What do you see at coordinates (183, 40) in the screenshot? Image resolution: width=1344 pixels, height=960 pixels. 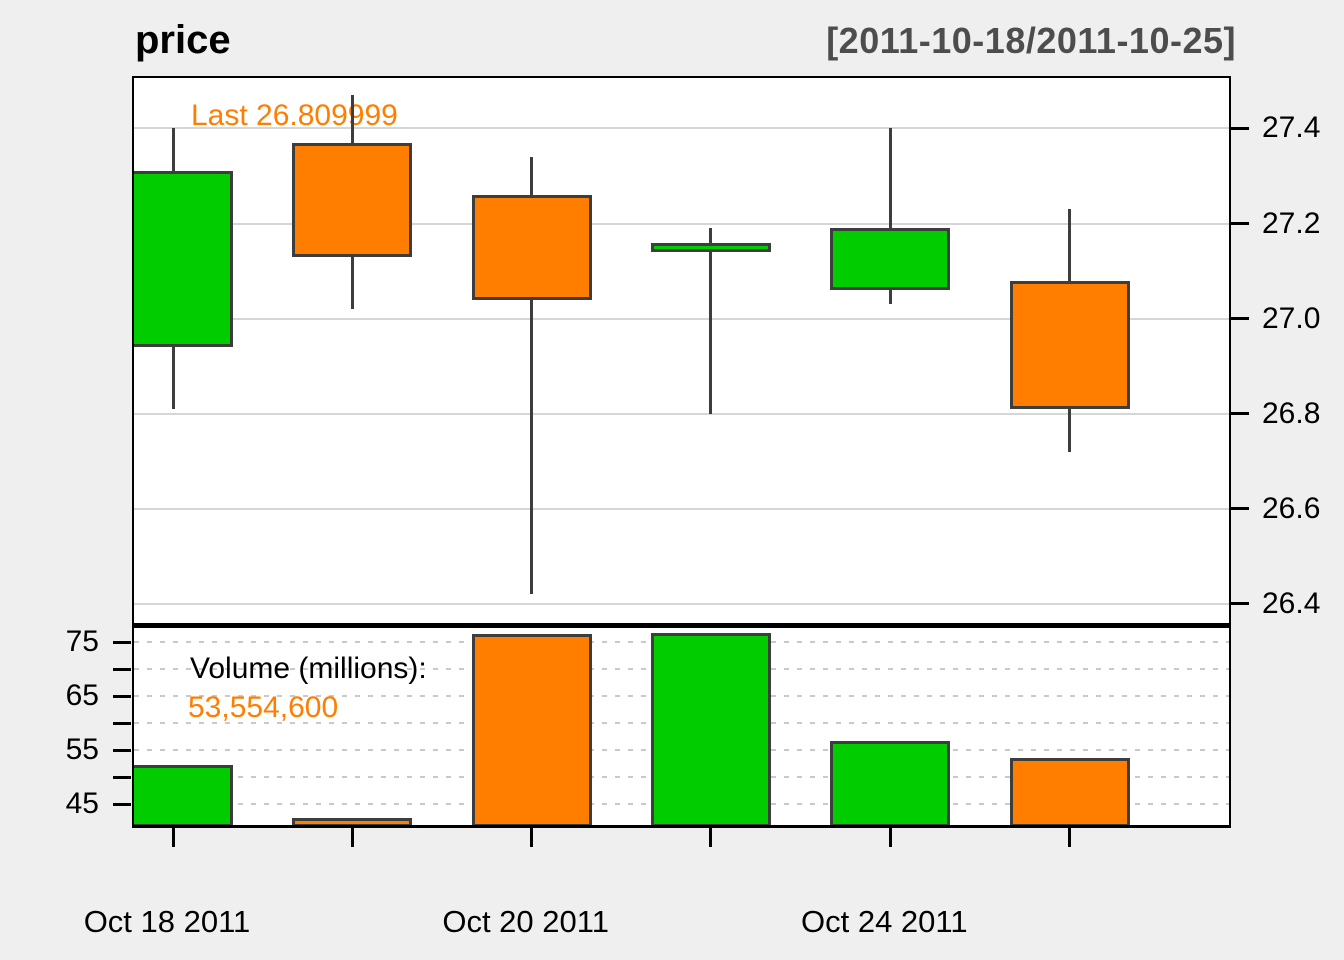 I see `chart-title: price` at bounding box center [183, 40].